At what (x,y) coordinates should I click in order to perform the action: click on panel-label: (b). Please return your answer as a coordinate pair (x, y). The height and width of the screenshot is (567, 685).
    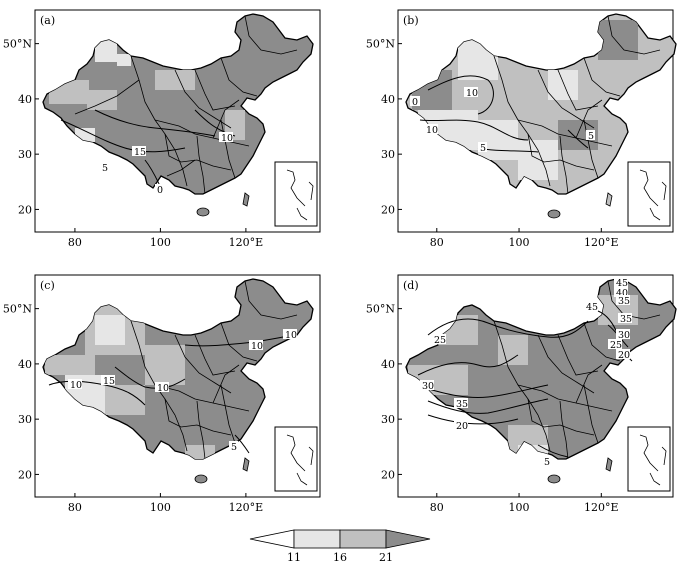
    Looking at the image, I should click on (411, 20).